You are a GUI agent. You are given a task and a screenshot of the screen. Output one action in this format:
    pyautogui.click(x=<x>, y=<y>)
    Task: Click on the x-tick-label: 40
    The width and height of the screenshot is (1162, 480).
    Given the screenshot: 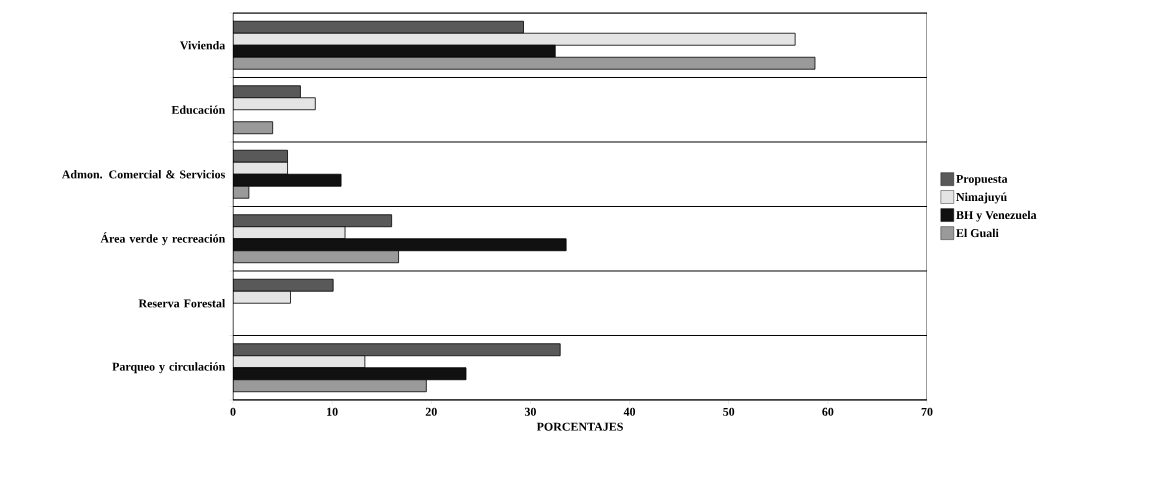 What is the action you would take?
    pyautogui.click(x=629, y=411)
    